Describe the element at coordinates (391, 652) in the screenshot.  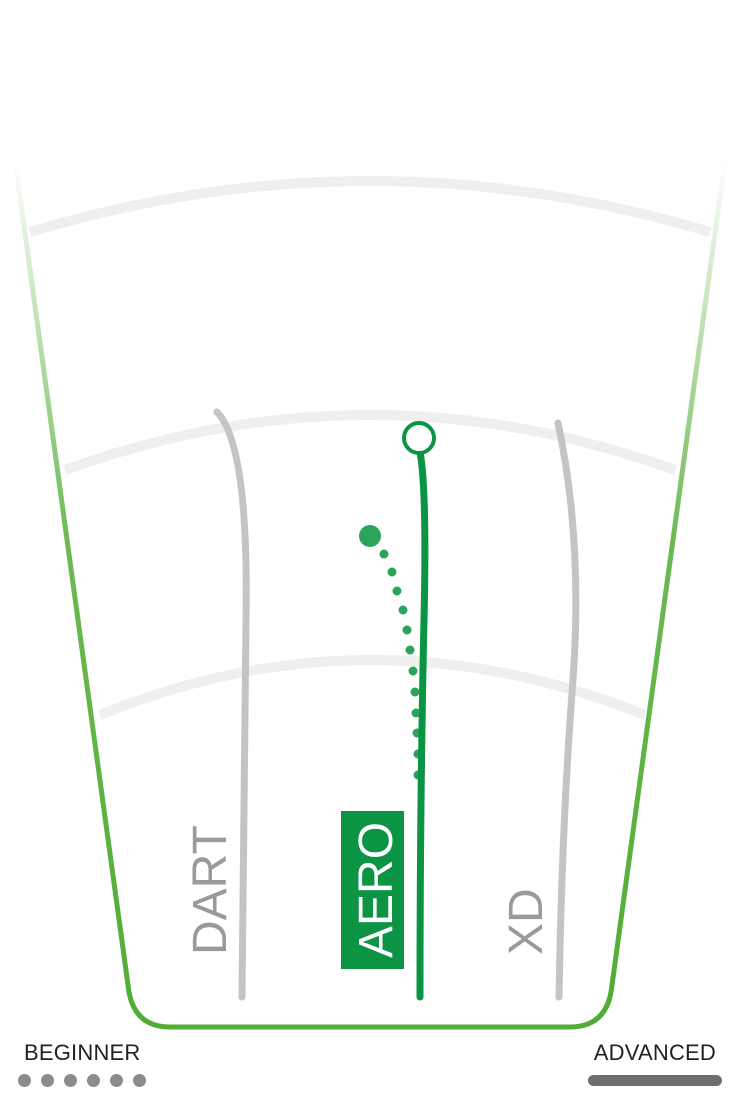
I see `aero-wind-path` at that location.